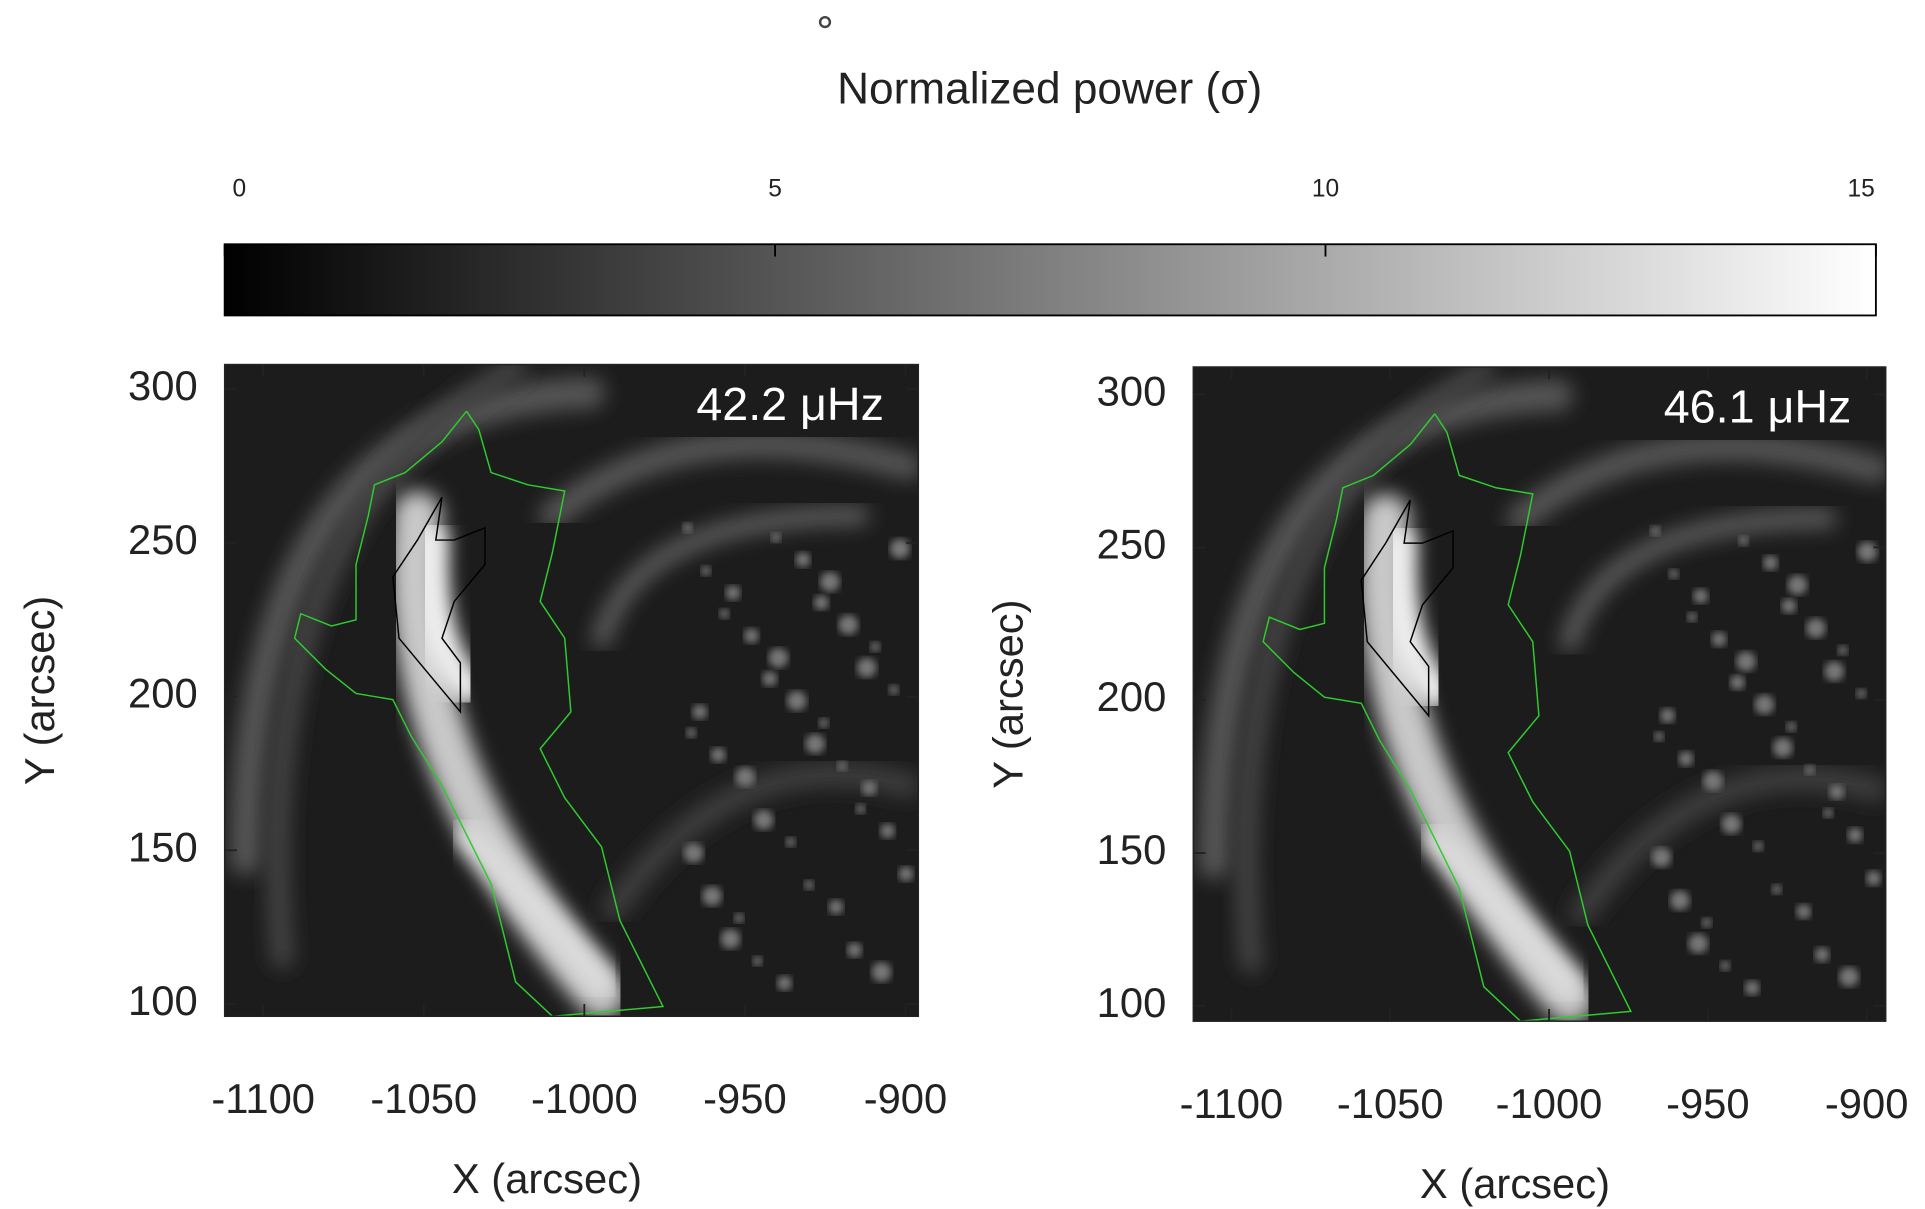  I want to click on colorbar-tick-label: 0, so click(240, 189).